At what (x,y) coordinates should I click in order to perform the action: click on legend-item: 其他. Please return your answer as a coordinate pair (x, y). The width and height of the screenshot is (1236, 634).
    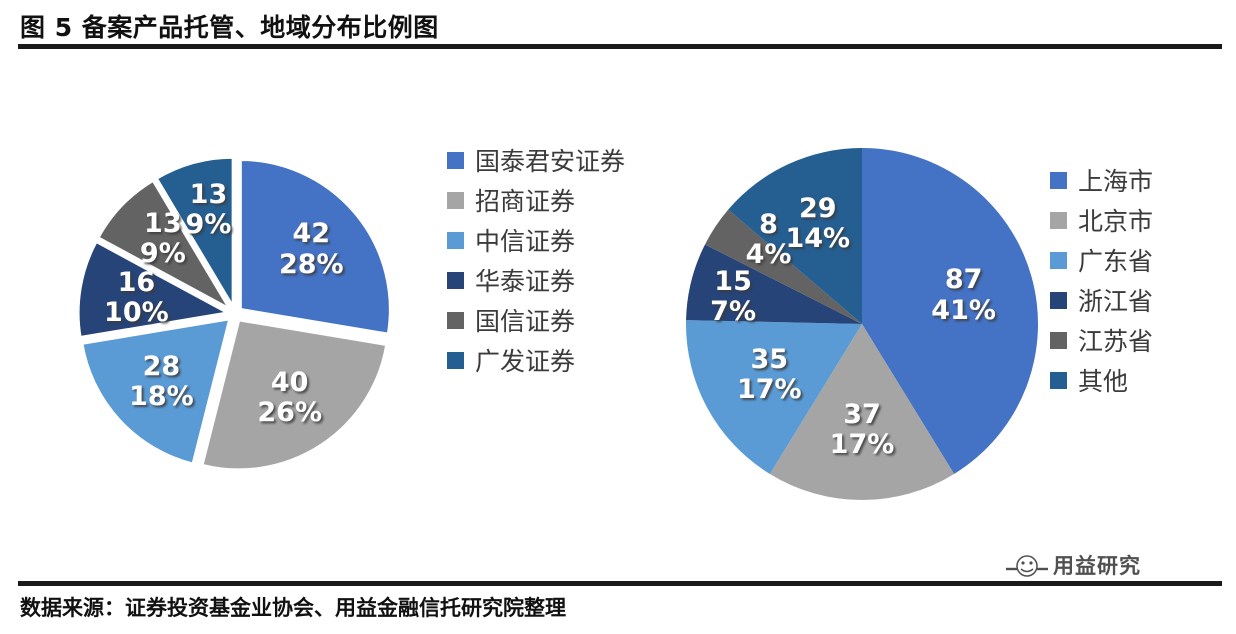
    Looking at the image, I should click on (1101, 380).